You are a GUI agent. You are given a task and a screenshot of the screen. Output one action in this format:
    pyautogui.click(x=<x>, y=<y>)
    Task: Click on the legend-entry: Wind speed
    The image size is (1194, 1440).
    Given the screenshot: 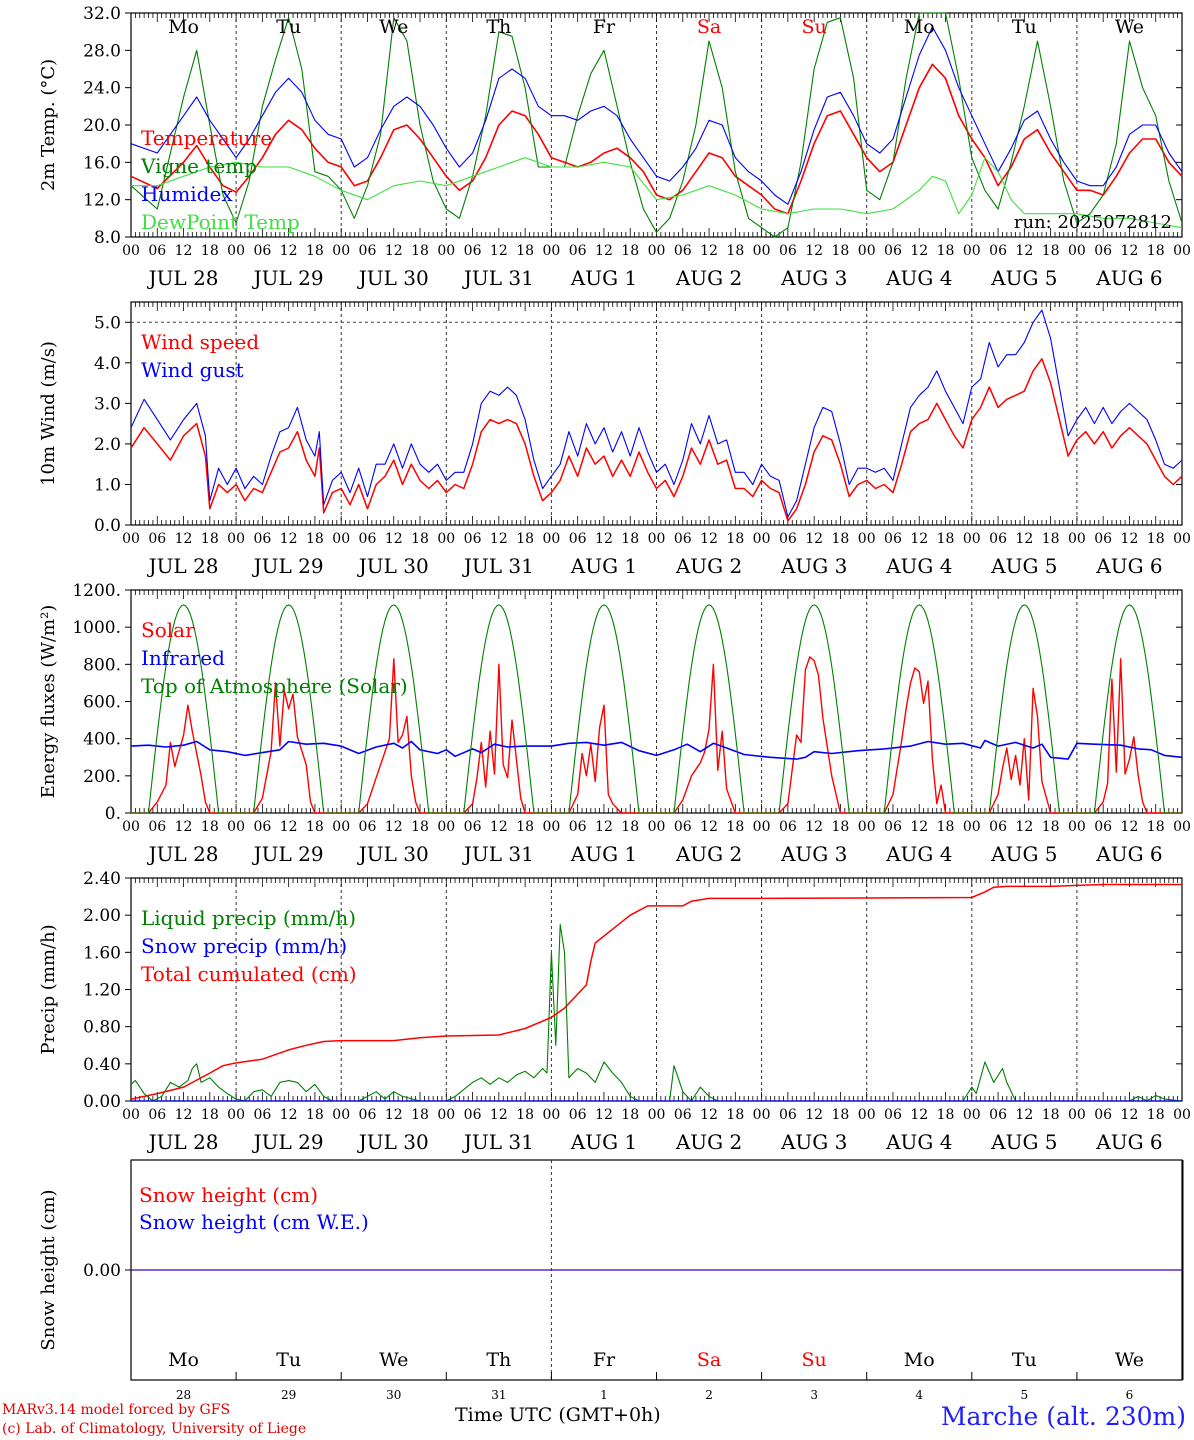 What is the action you would take?
    pyautogui.click(x=200, y=342)
    